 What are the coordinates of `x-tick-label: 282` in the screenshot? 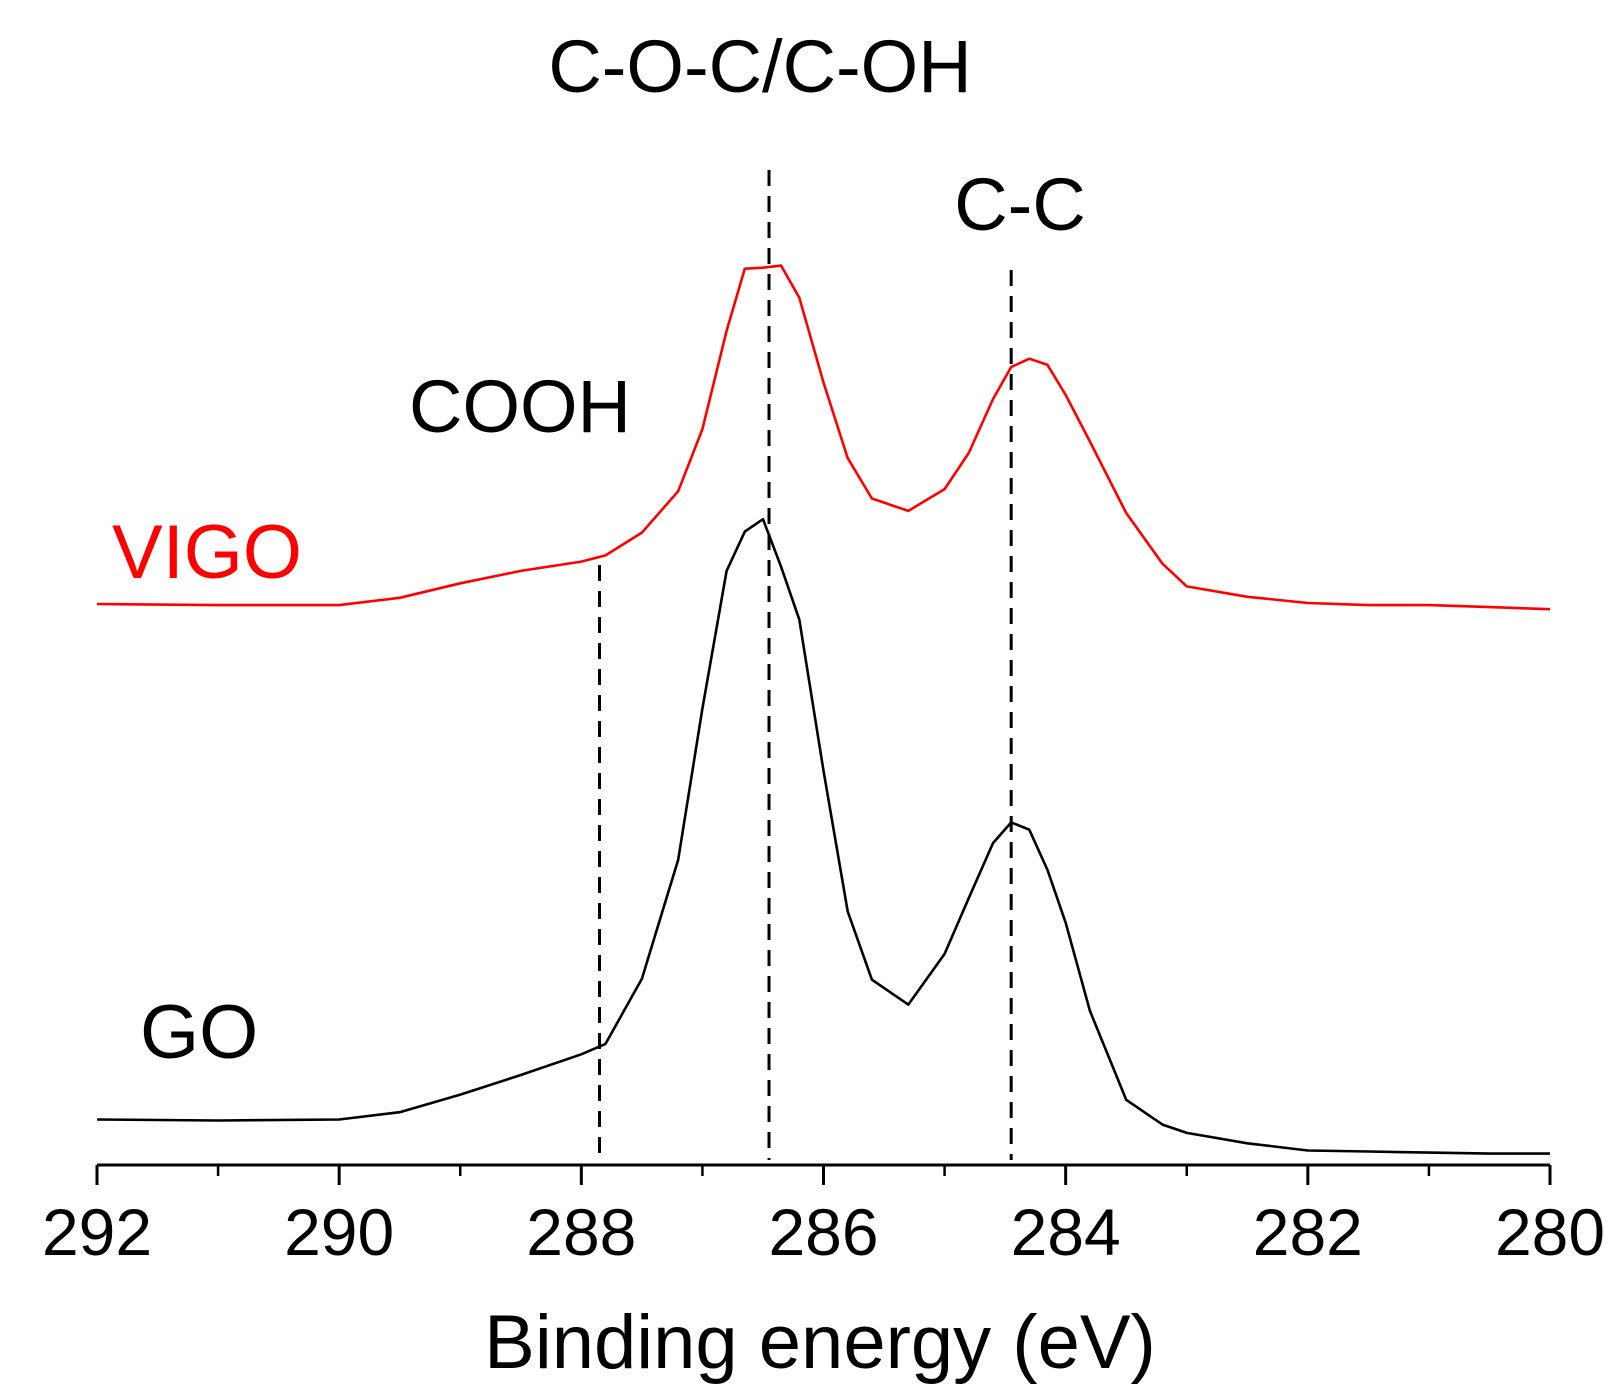 It's located at (1308, 1232).